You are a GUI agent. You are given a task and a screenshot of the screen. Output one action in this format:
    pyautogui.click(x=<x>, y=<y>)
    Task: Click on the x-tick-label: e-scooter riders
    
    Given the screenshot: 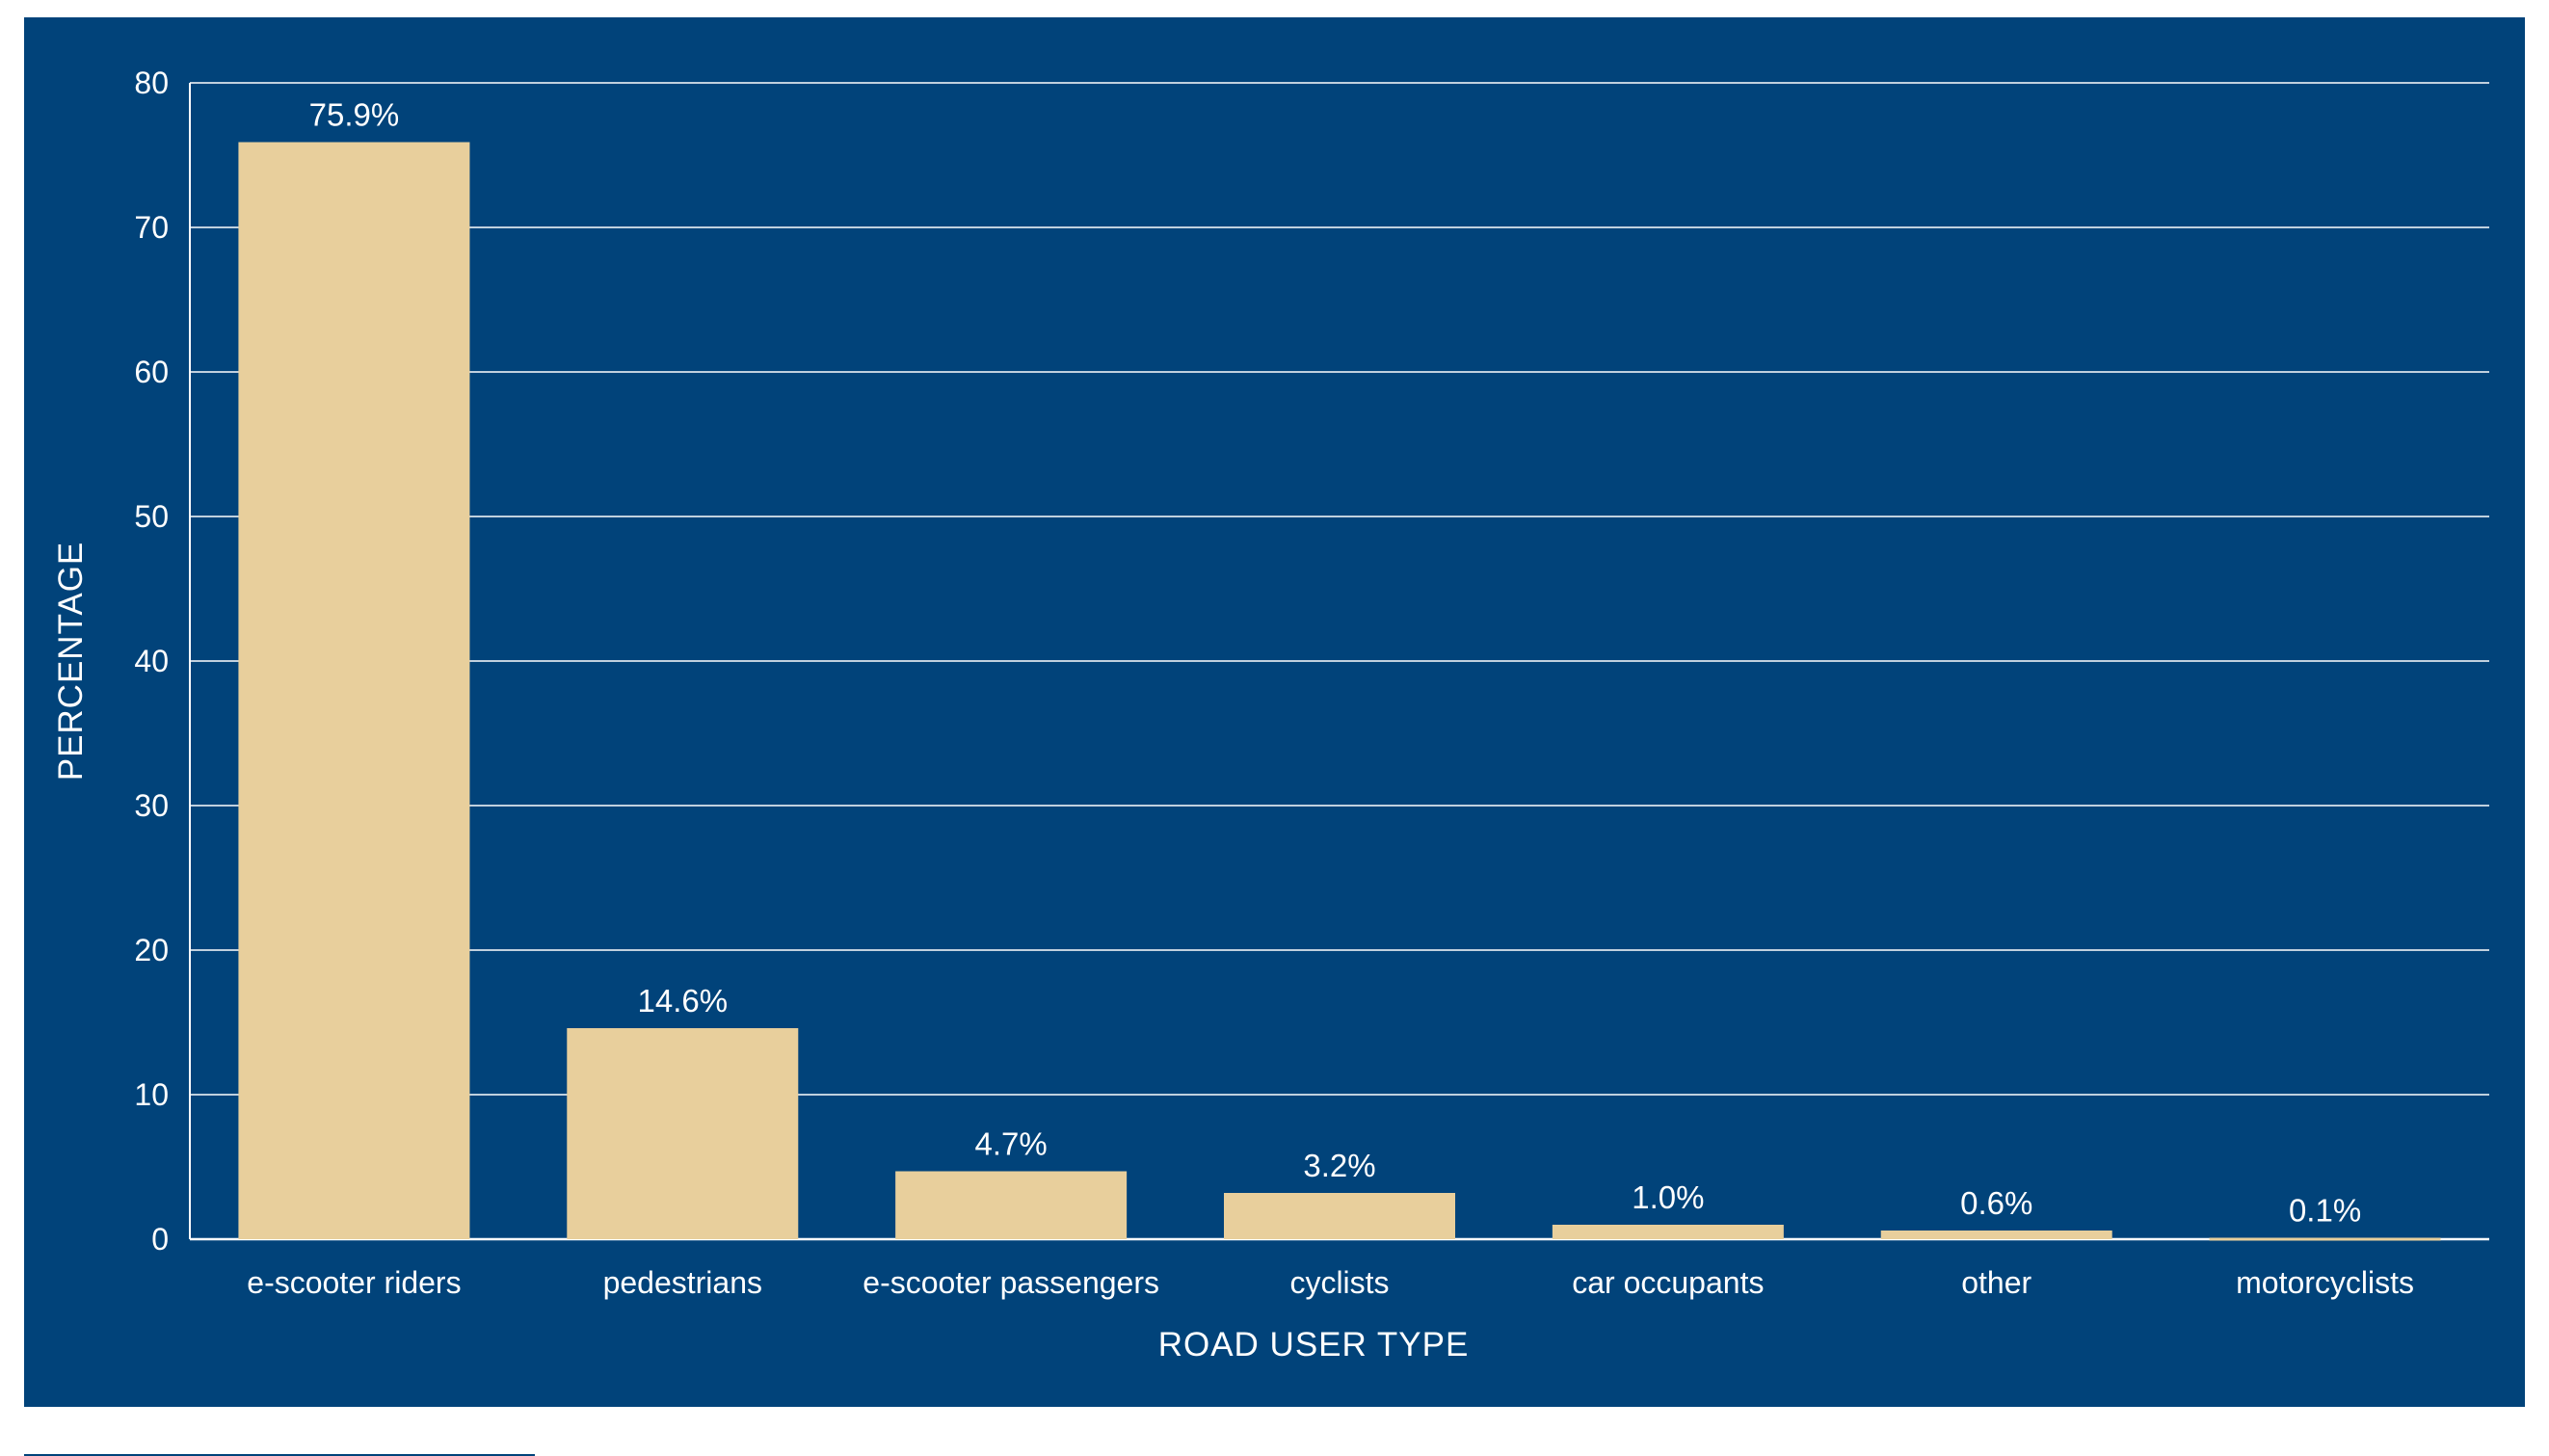 What is the action you would take?
    pyautogui.click(x=354, y=1282)
    